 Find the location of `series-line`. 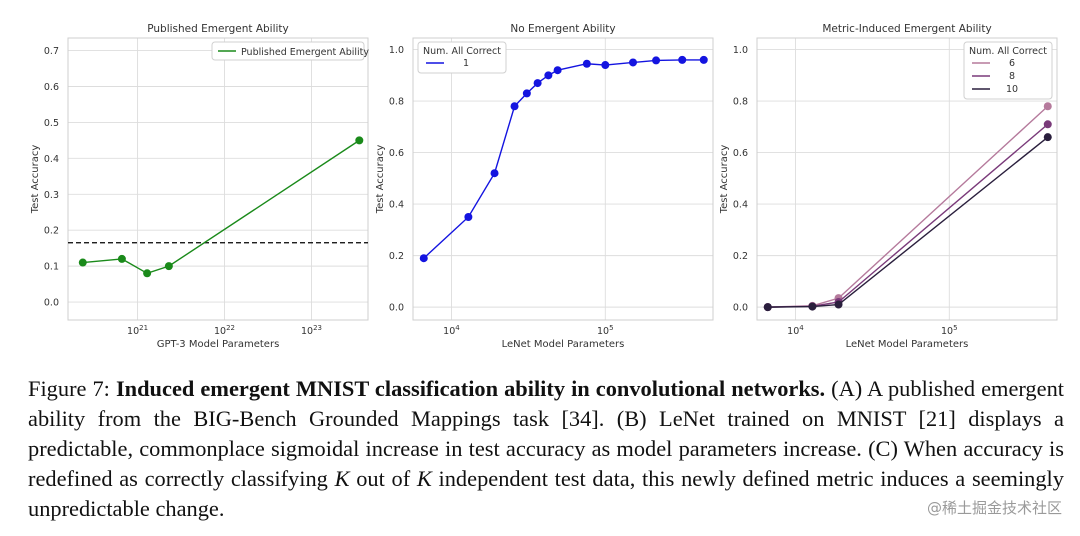

series-line is located at coordinates (908, 222).